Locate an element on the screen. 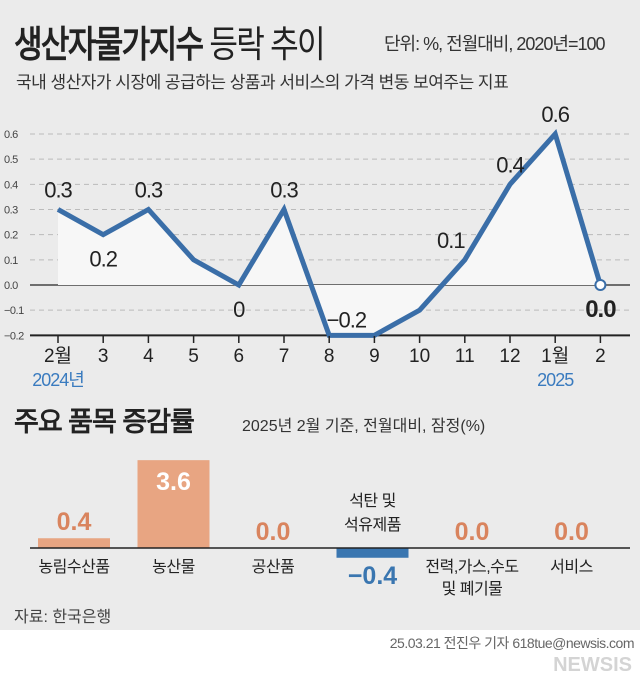 The height and width of the screenshot is (674, 640). bar-category-label: 서비스 is located at coordinates (571, 567).